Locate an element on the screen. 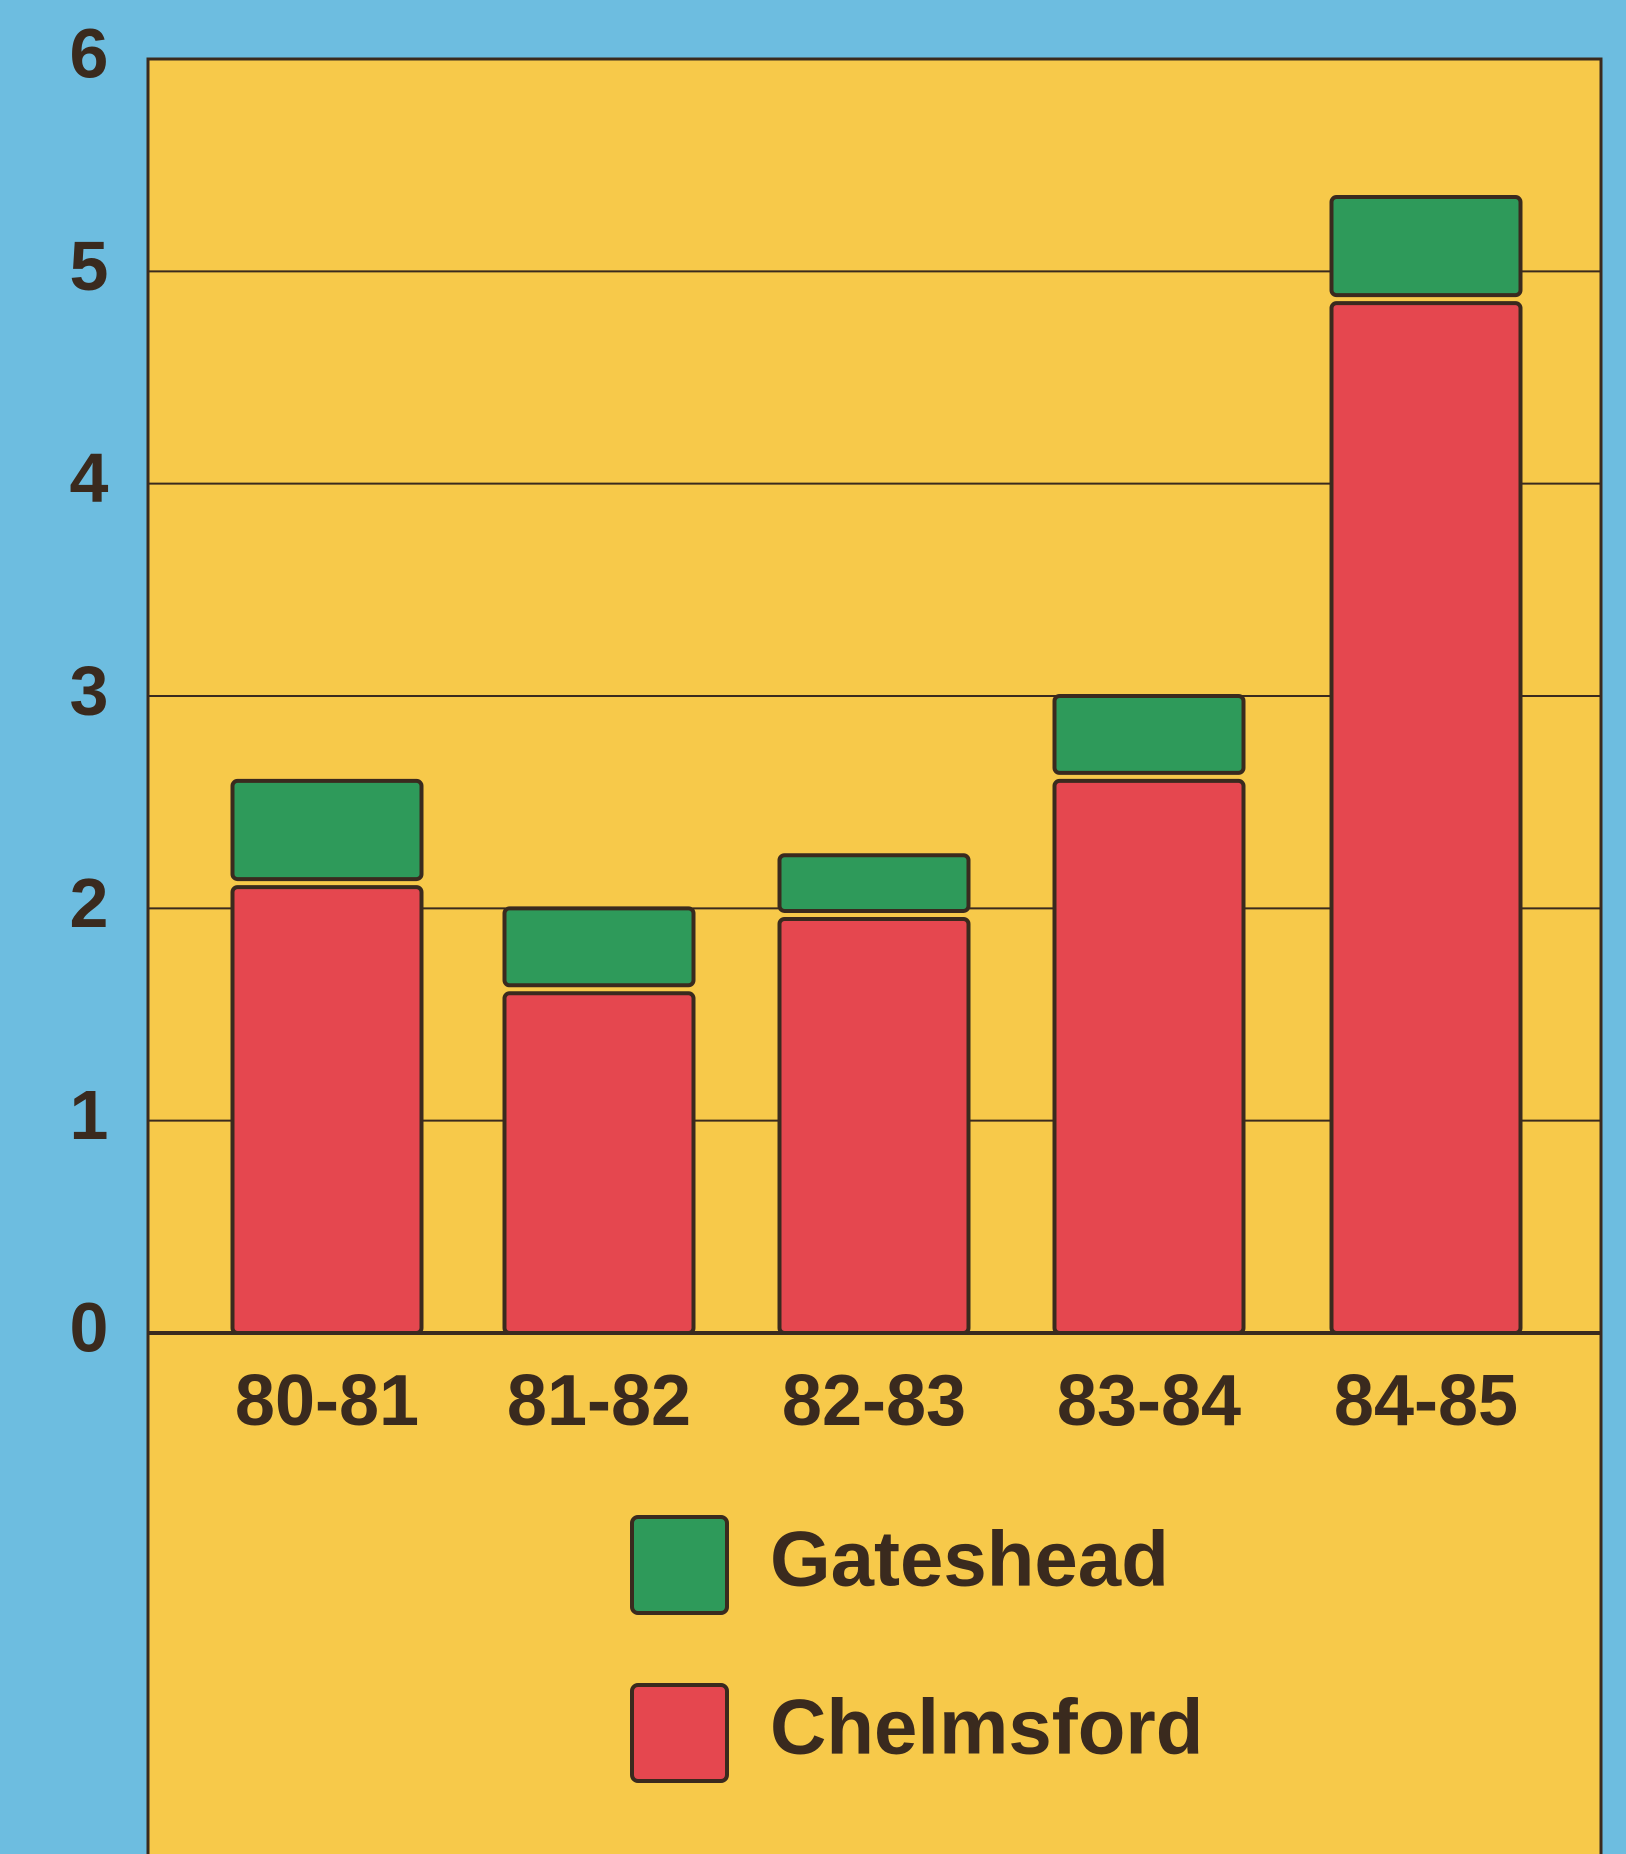  y-tick-label: 2 is located at coordinates (89, 903).